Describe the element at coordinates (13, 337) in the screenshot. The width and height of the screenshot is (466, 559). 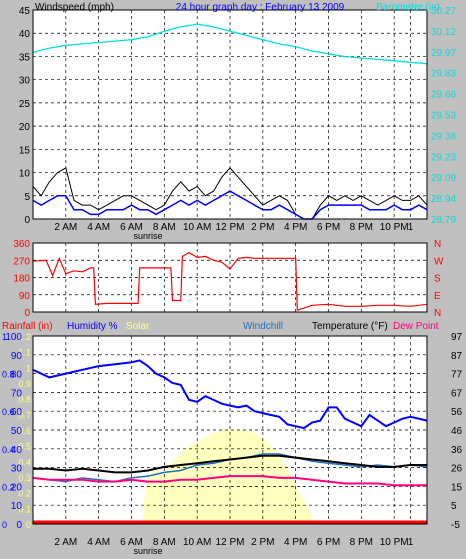
I see `humidity-tick-label: 100` at that location.